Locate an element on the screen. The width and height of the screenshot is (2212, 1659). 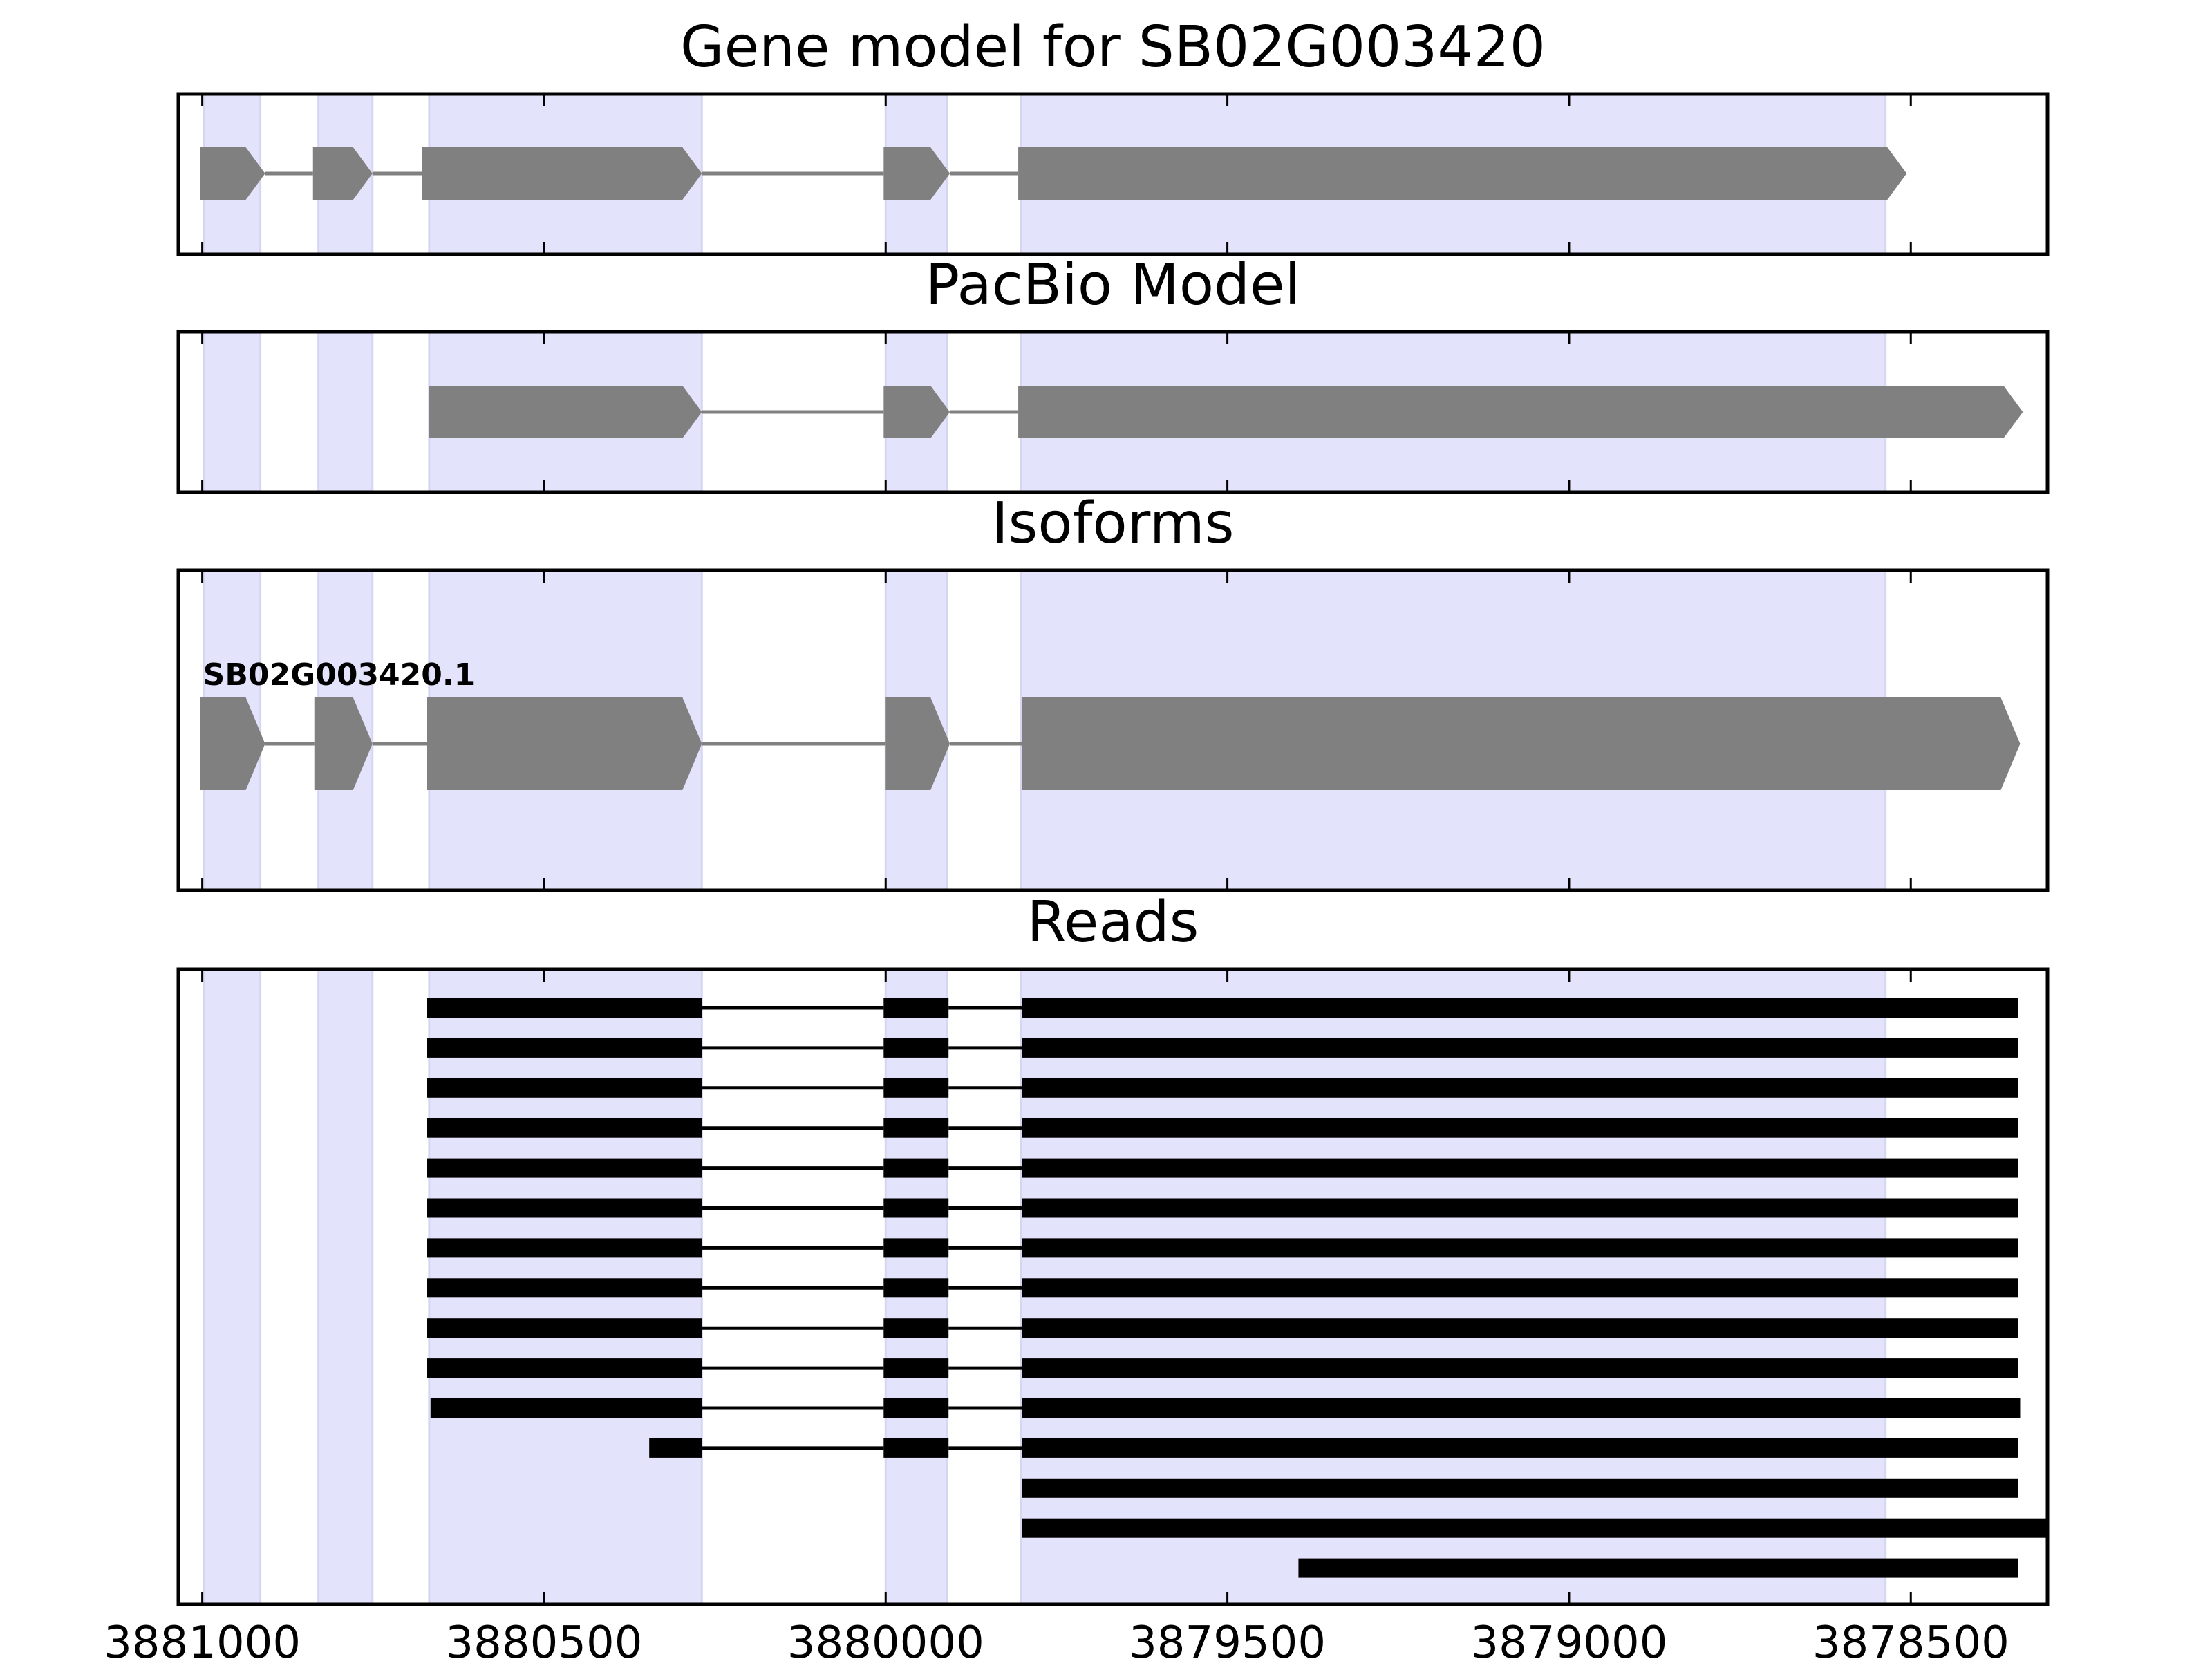
pacbio-model-panel: PacBio Model is located at coordinates (1113, 373).